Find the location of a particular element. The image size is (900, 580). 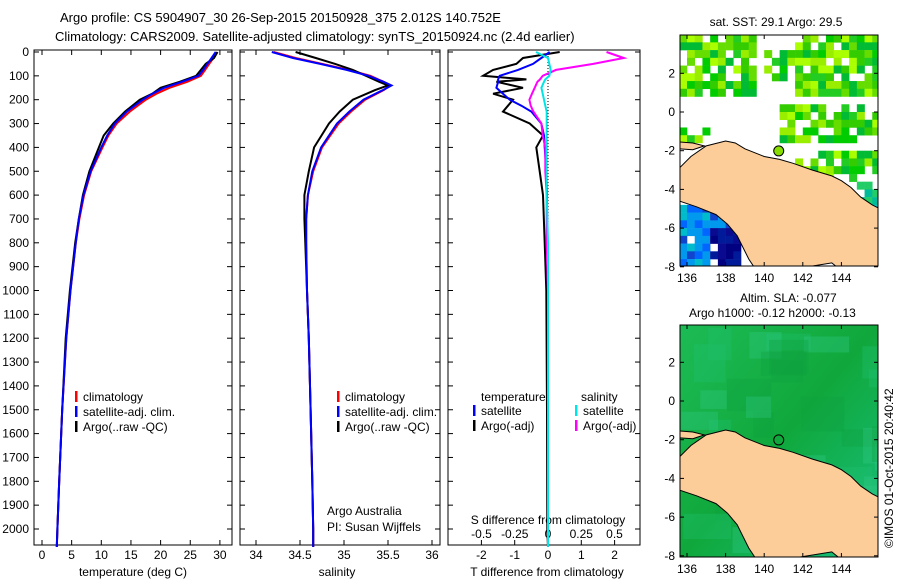

lon-tick-label: 138 is located at coordinates (726, 569).